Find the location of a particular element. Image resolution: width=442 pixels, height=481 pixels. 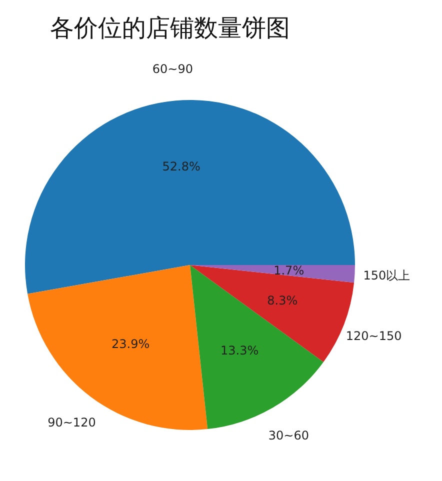

data-label: 13.3% is located at coordinates (239, 351).